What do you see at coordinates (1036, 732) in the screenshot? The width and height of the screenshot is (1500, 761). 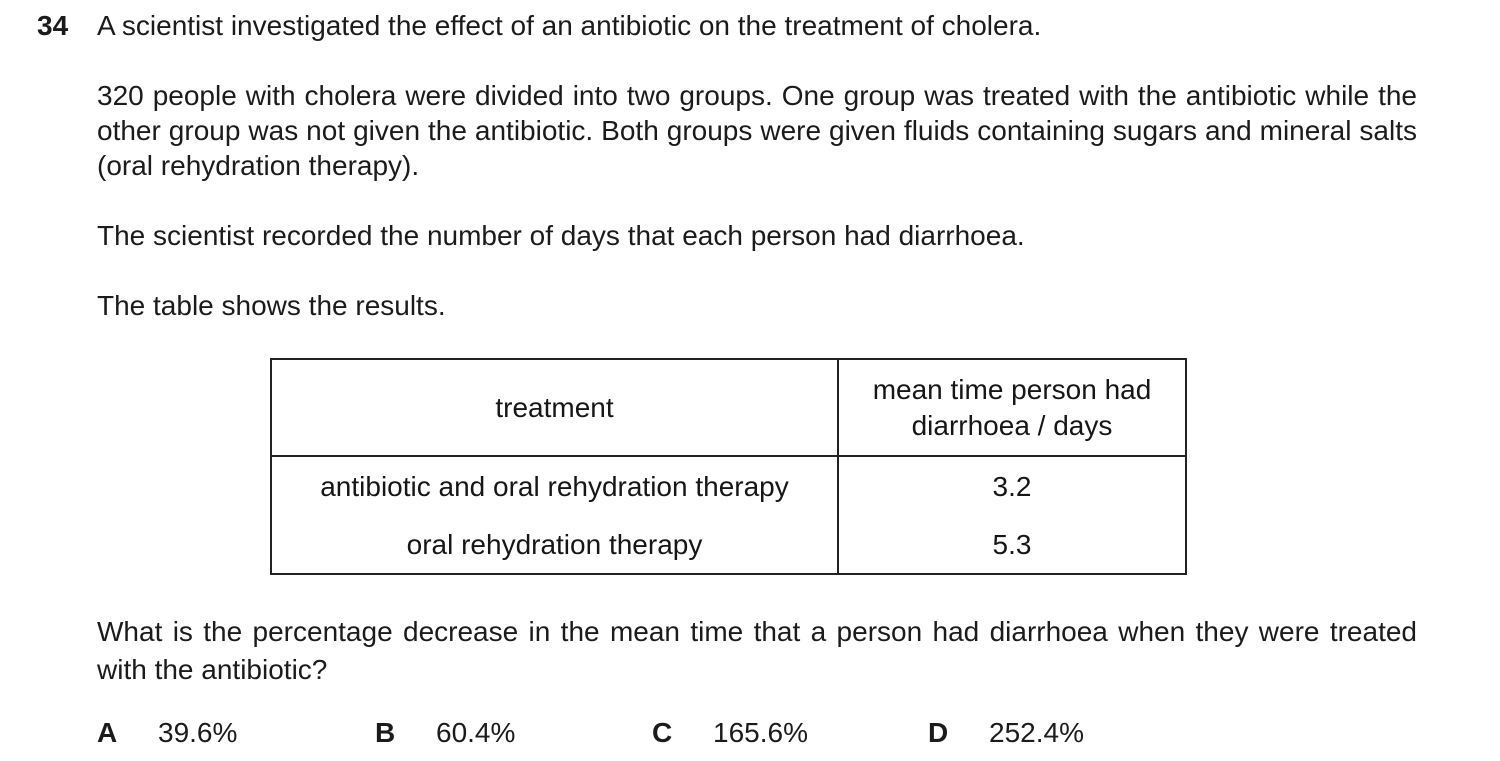 I see `option-d-value: 252.4%` at bounding box center [1036, 732].